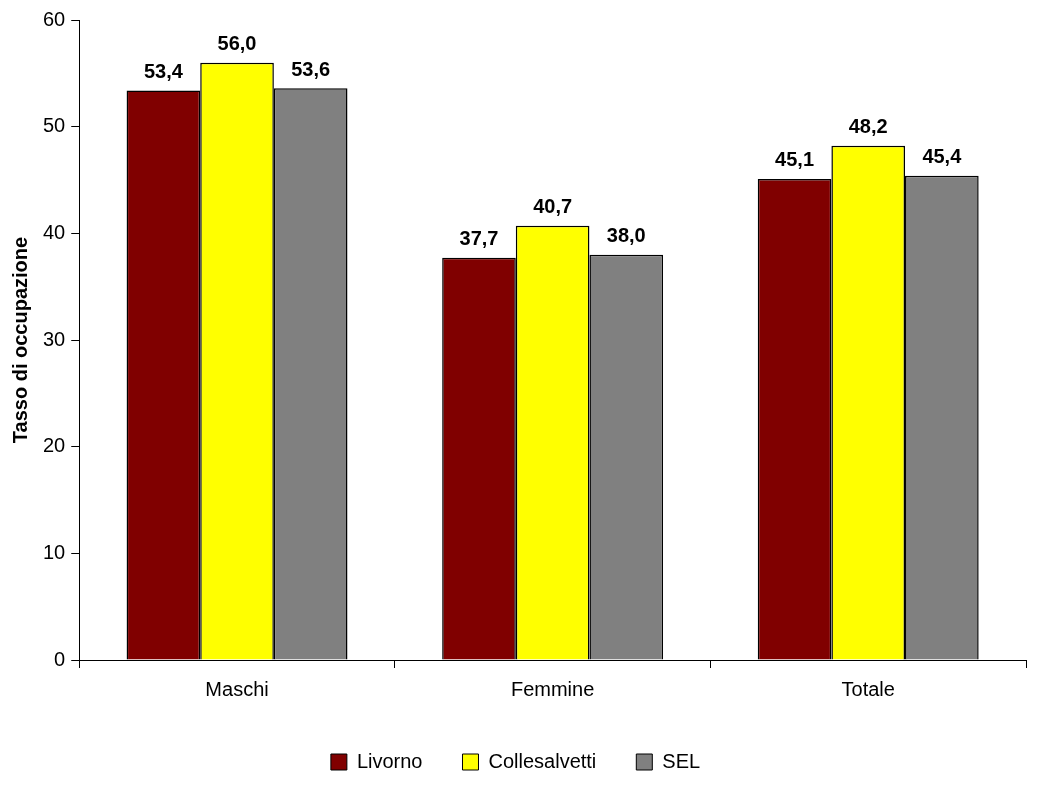  I want to click on y-tick-label: 50, so click(54, 125).